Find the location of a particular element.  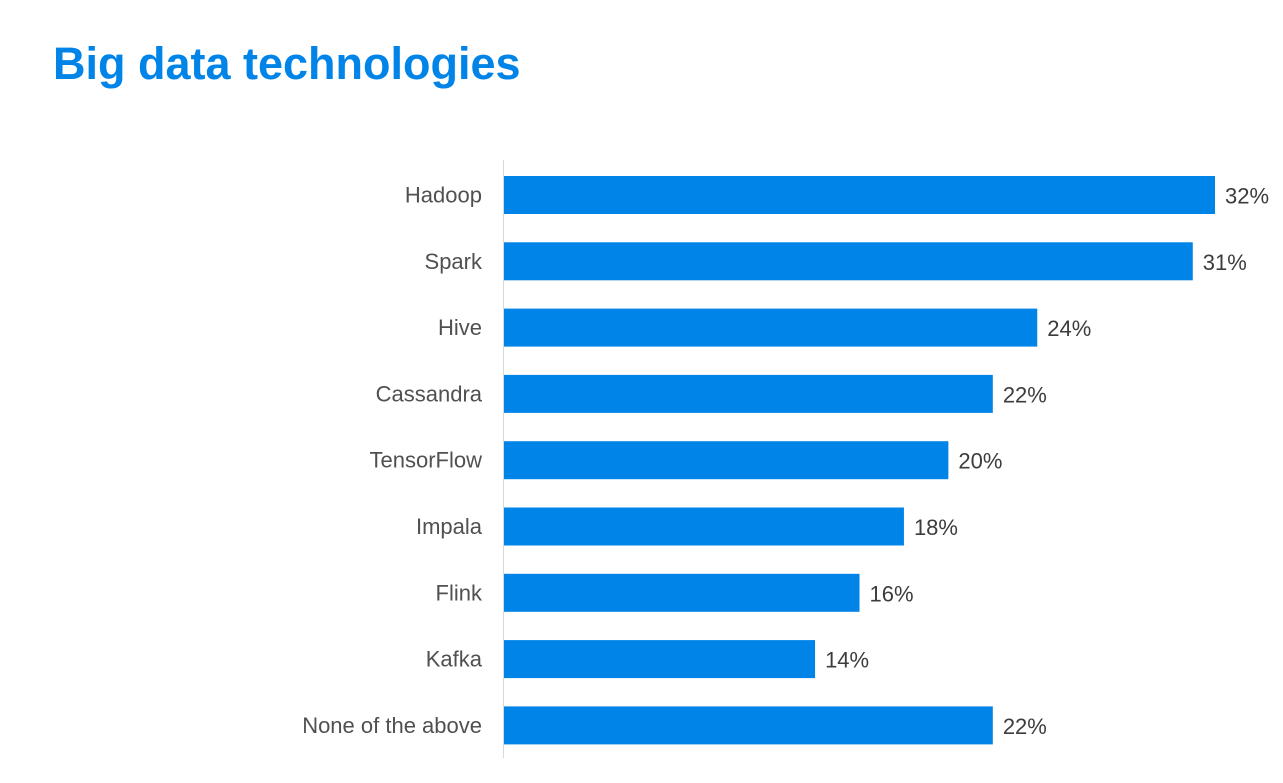

category-label-hadoop: Hadoop is located at coordinates (443, 195).